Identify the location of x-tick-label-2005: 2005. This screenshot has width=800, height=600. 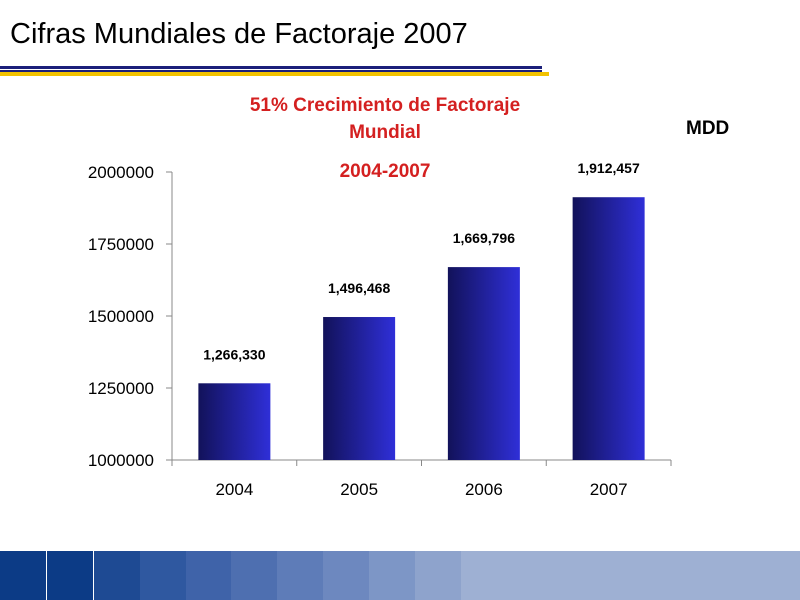
(359, 489).